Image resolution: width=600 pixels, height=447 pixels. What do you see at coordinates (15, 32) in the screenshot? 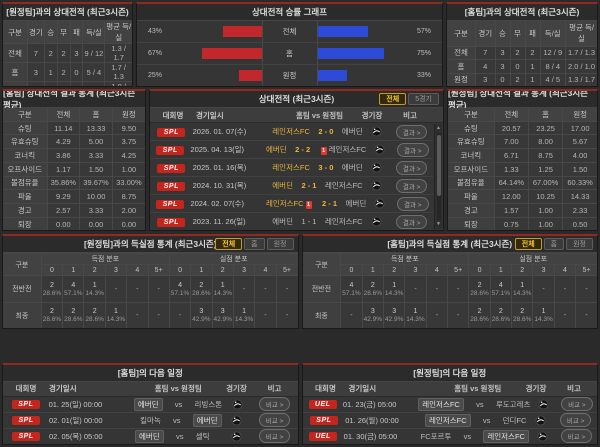
I see `column-header: 구분` at bounding box center [15, 32].